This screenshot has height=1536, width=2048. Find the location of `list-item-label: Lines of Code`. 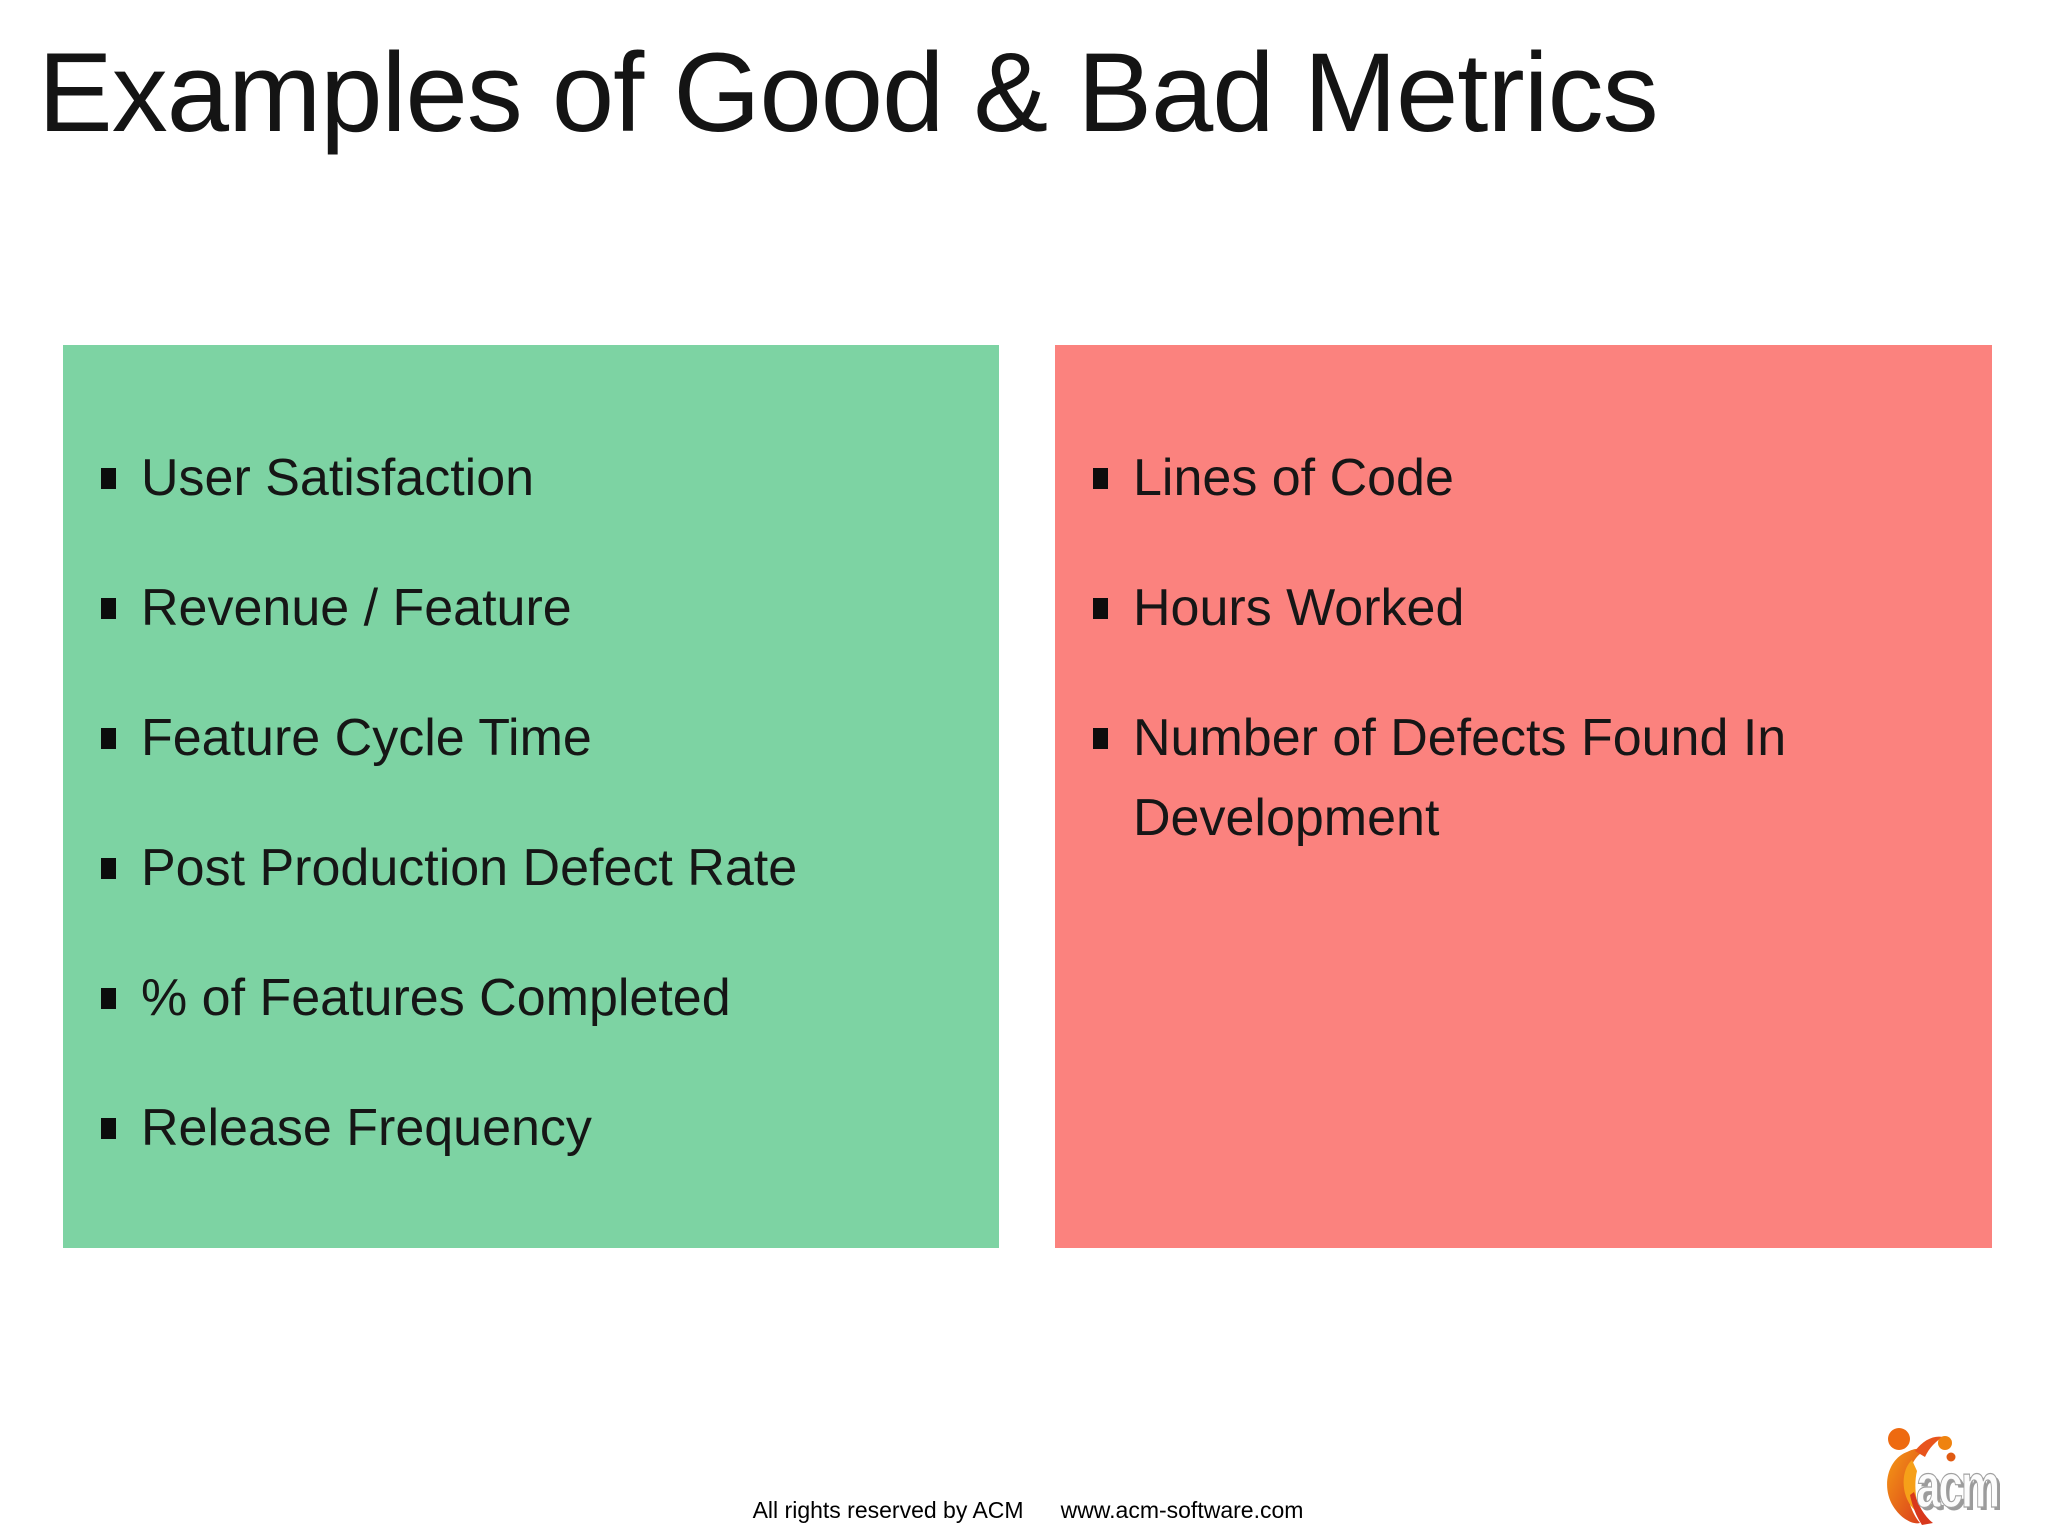

list-item-label: Lines of Code is located at coordinates (1293, 478).